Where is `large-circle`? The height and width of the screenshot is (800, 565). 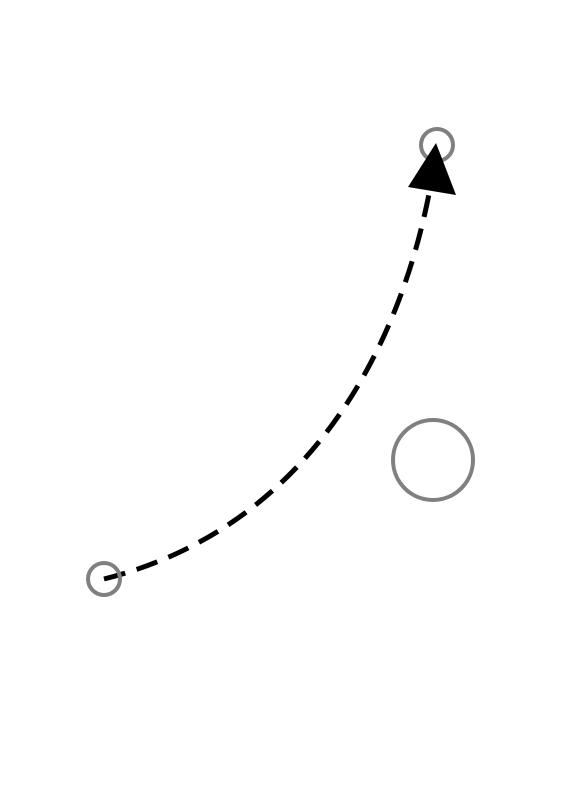
large-circle is located at coordinates (433, 460).